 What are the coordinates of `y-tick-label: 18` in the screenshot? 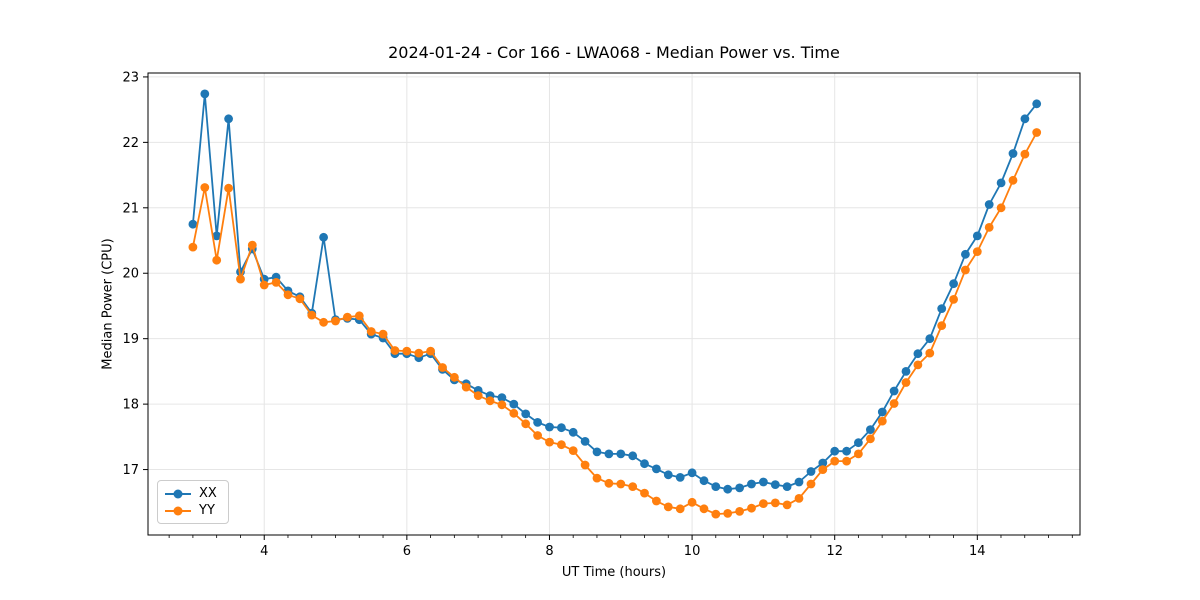 It's located at (130, 405).